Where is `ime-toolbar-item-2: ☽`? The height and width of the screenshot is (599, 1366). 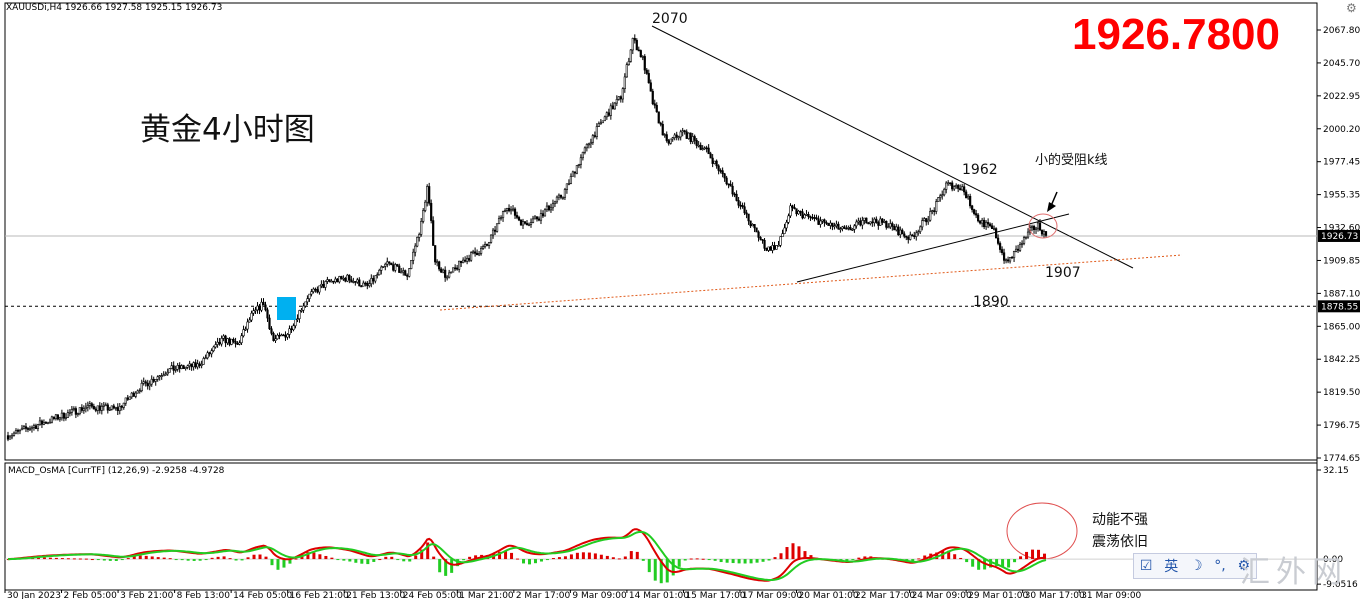 ime-toolbar-item-2: ☽ is located at coordinates (1196, 566).